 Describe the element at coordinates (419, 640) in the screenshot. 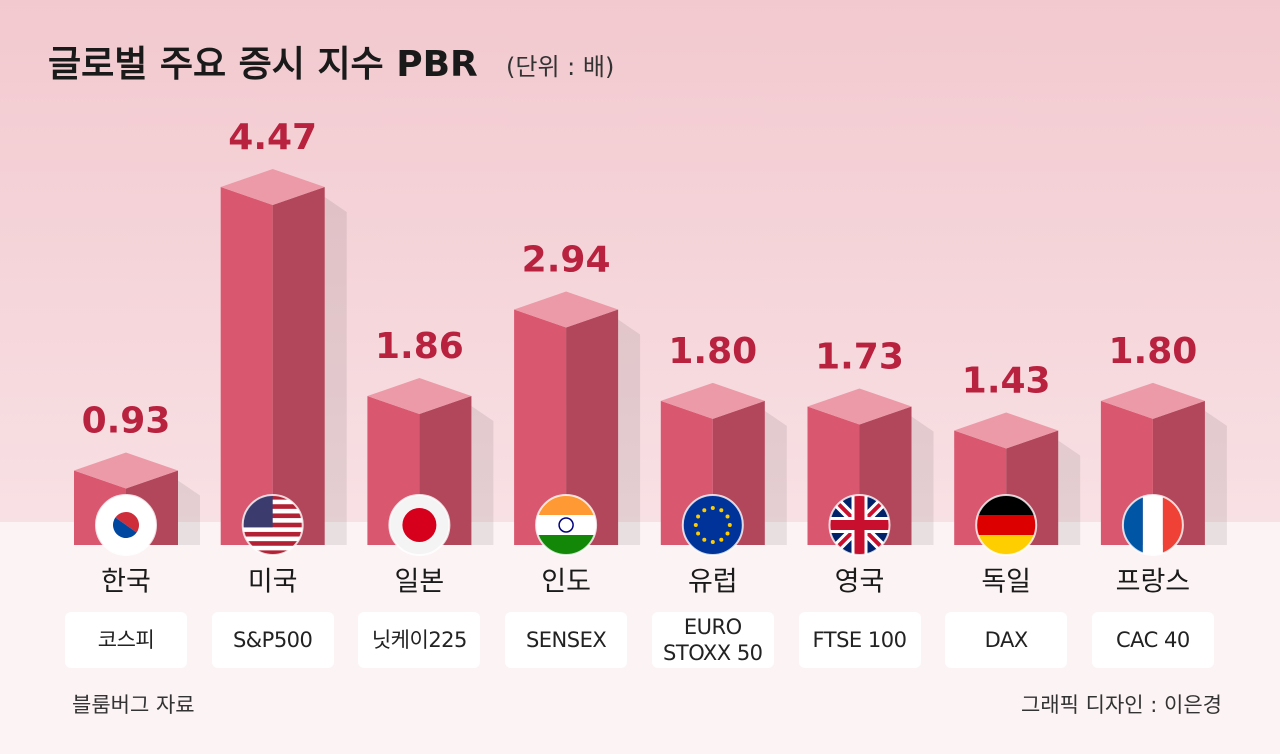

I see `index-name: 닛케이225` at that location.